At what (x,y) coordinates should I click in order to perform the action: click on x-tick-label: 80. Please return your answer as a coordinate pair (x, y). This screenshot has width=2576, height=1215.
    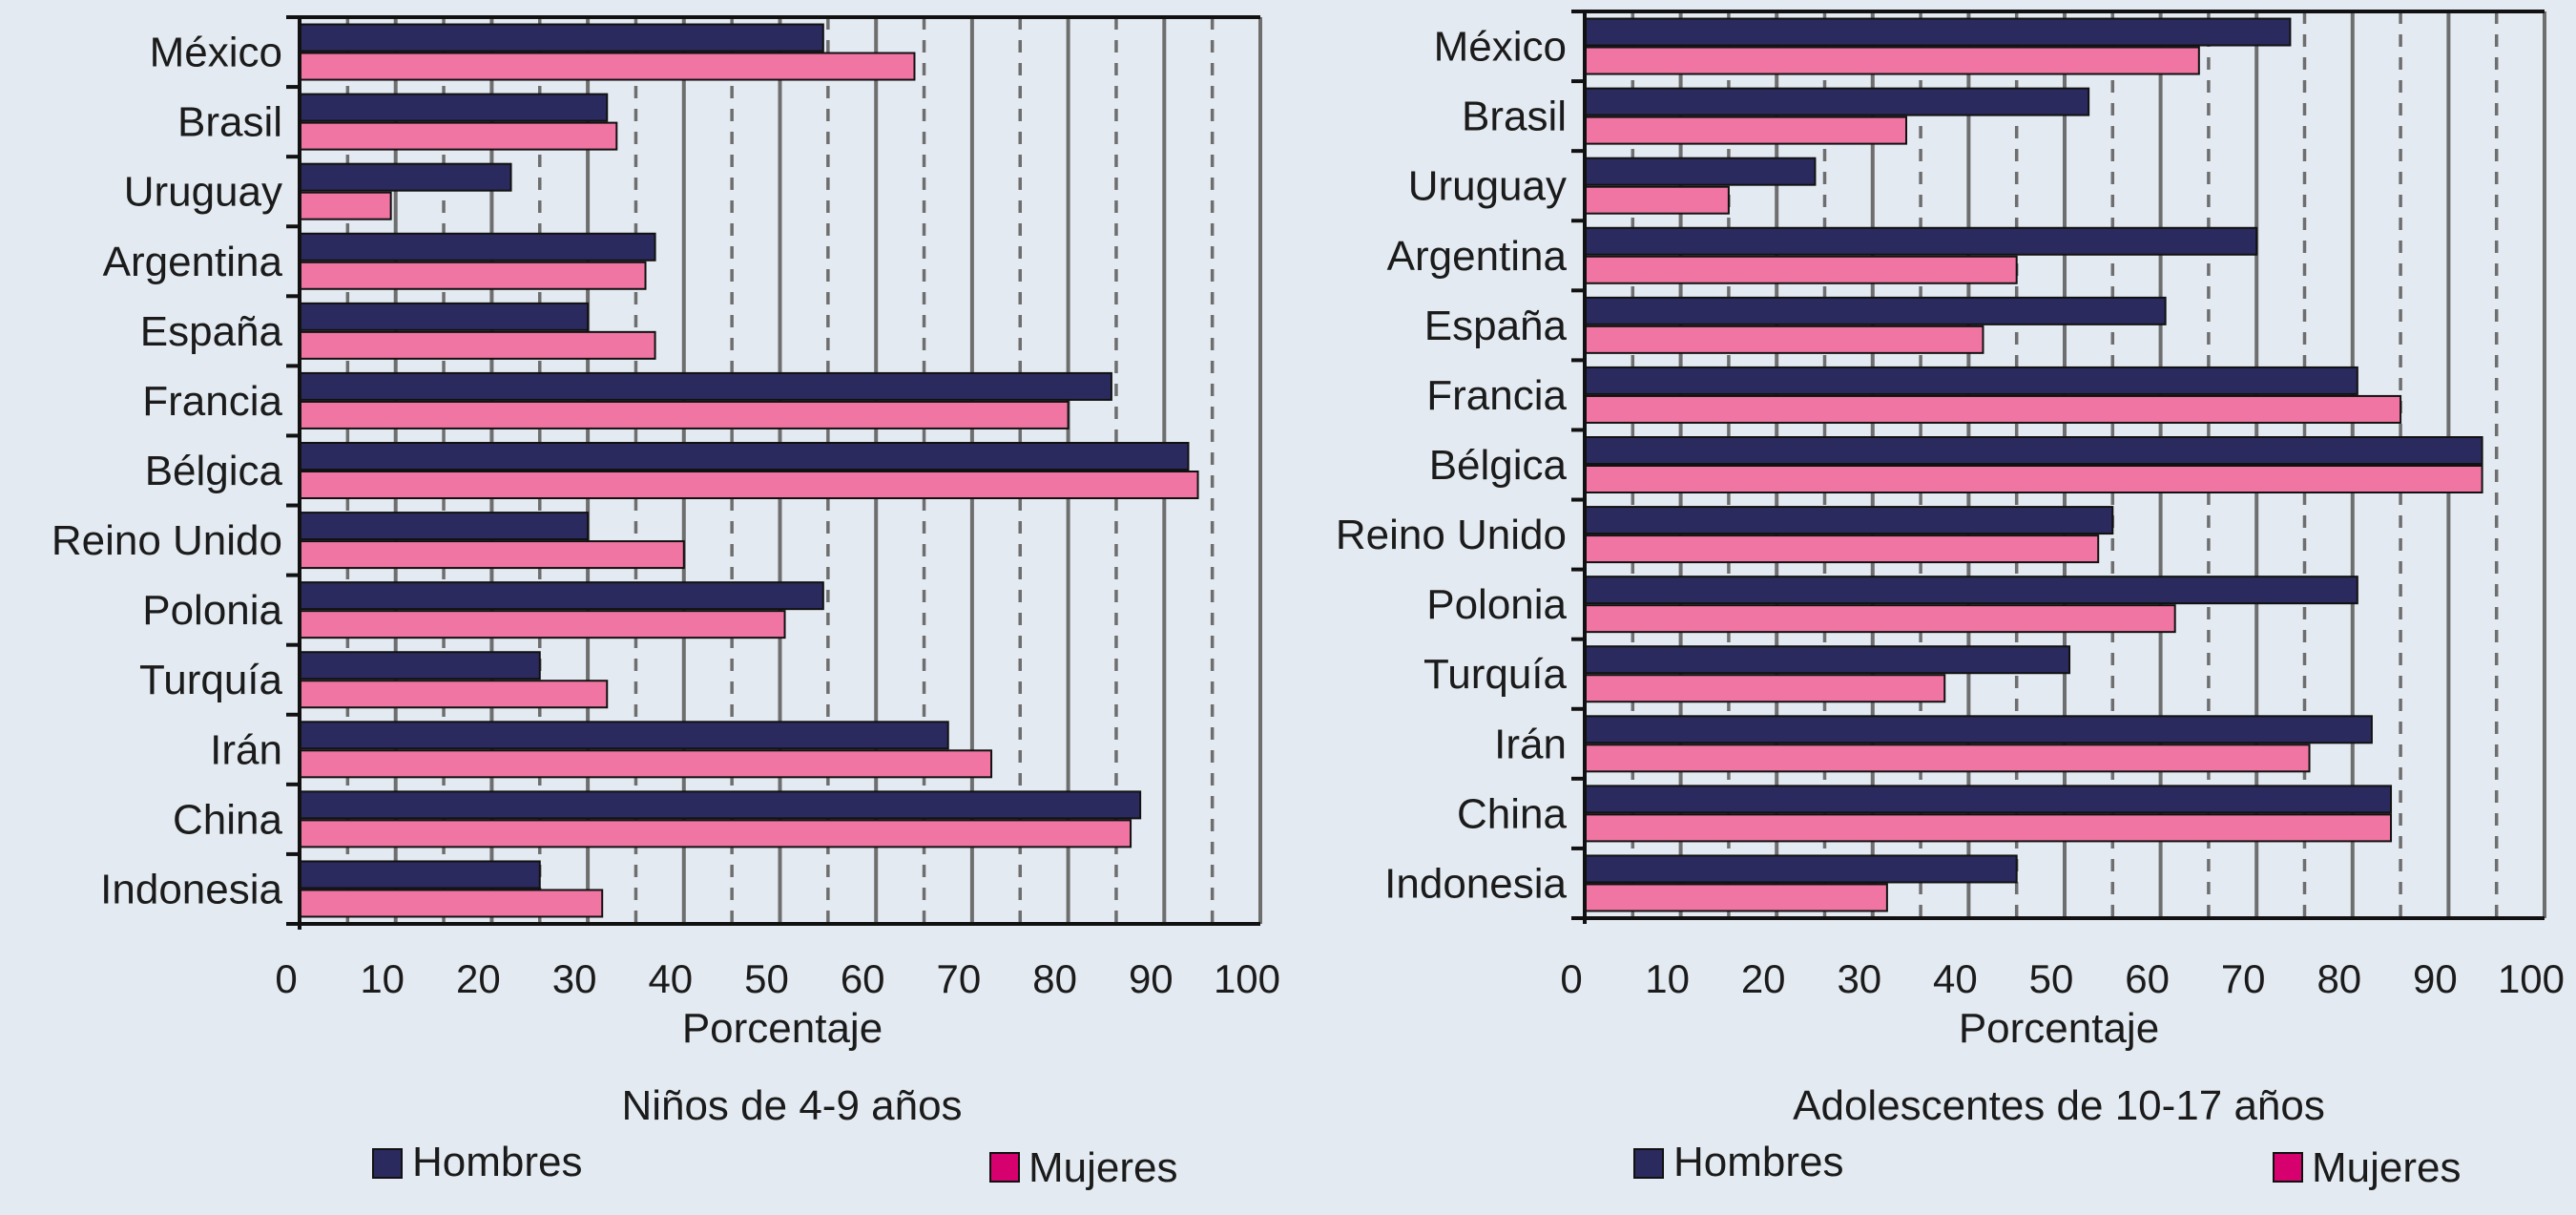
    Looking at the image, I should click on (2338, 979).